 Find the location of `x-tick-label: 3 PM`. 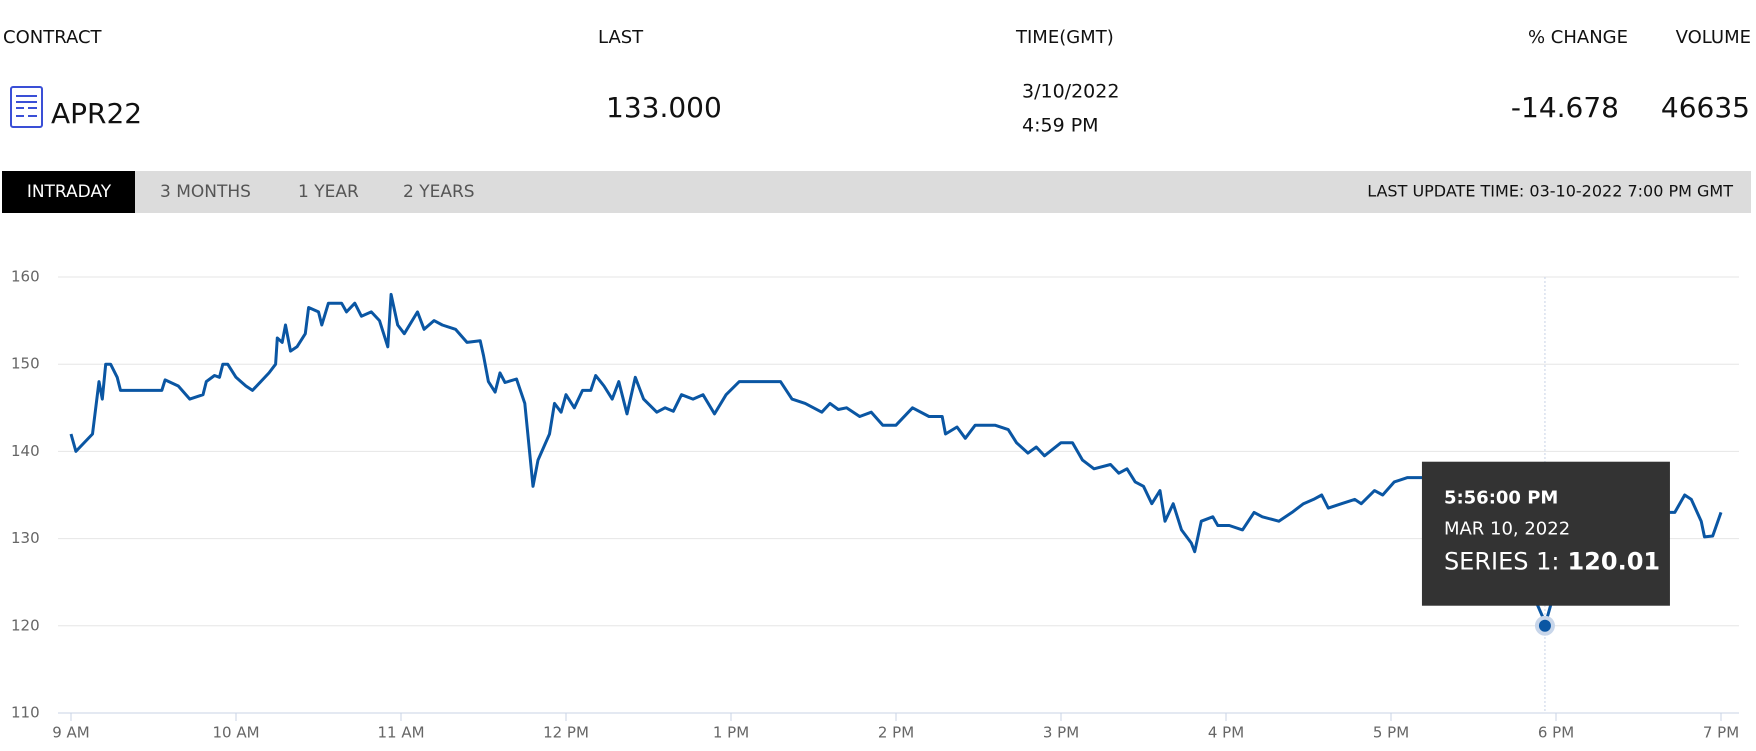

x-tick-label: 3 PM is located at coordinates (1061, 733).